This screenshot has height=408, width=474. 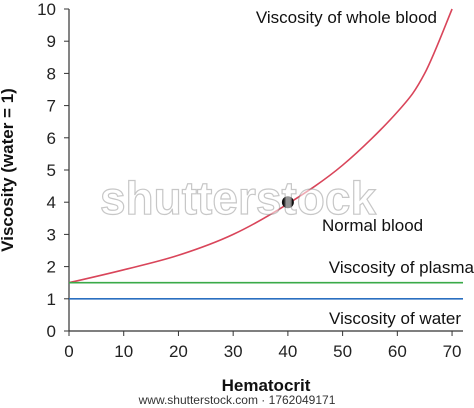 What do you see at coordinates (452, 351) in the screenshot?
I see `x-tick-label: 70` at bounding box center [452, 351].